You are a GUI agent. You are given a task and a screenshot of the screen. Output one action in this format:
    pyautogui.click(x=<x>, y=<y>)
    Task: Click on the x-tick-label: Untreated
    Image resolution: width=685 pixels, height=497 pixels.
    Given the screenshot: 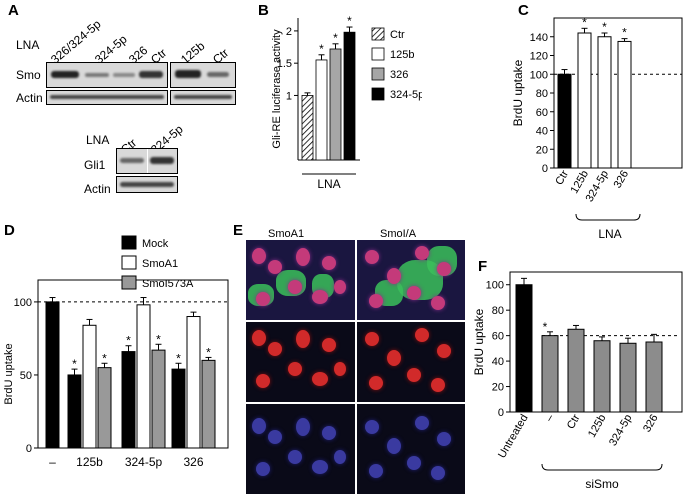 What is the action you would take?
    pyautogui.click(x=513, y=437)
    